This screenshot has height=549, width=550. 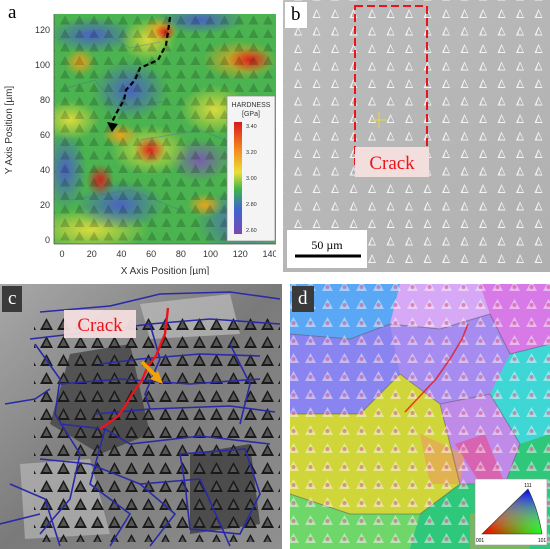 What do you see at coordinates (92, 254) in the screenshot?
I see `x-tick-label: 20` at bounding box center [92, 254].